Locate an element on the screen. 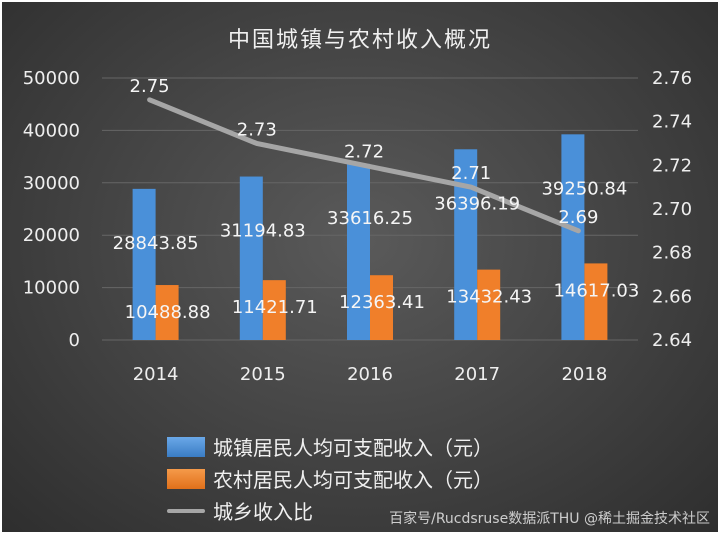  legend-label-urban: 城镇居民人均可支配收入（元） is located at coordinates (353, 448).